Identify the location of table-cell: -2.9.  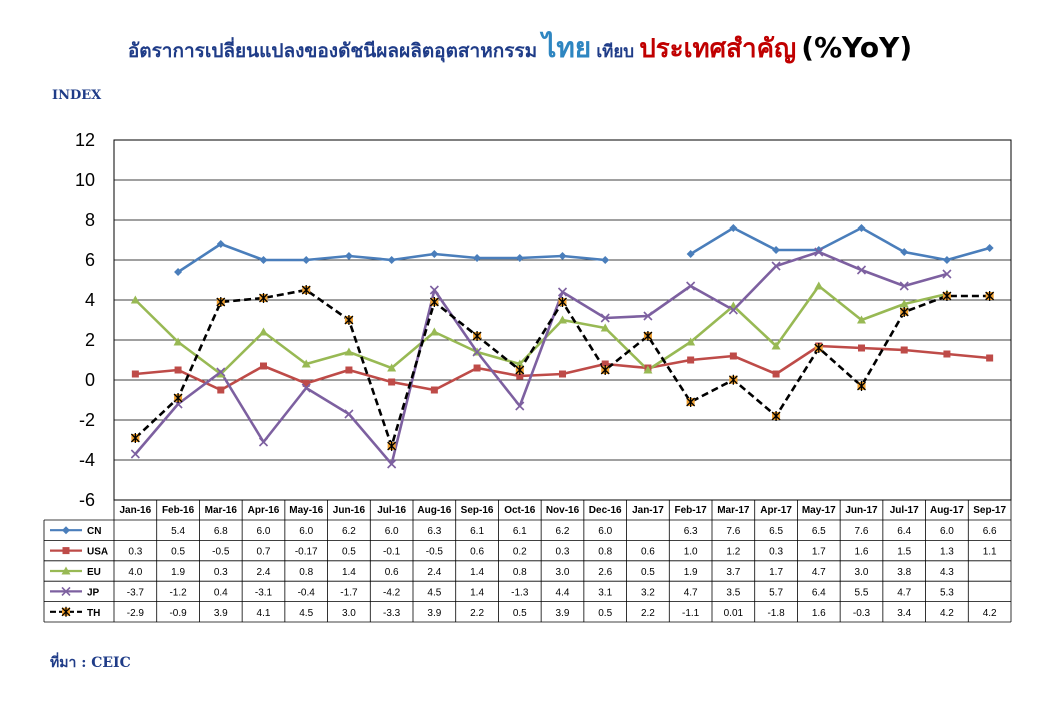
(136, 613).